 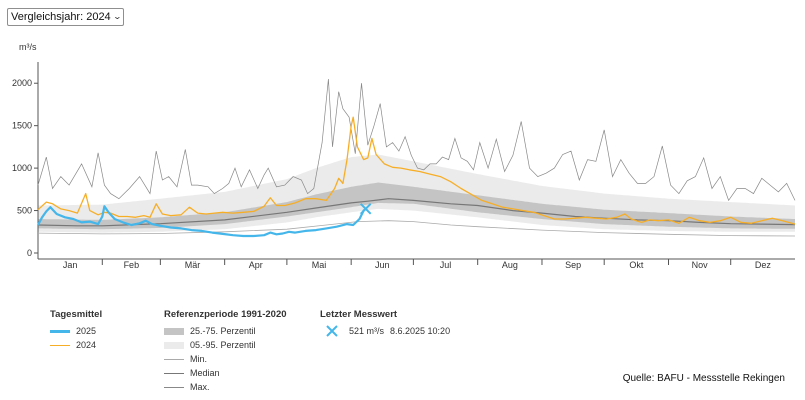 I want to click on x-tick-label: Feb, so click(x=132, y=265).